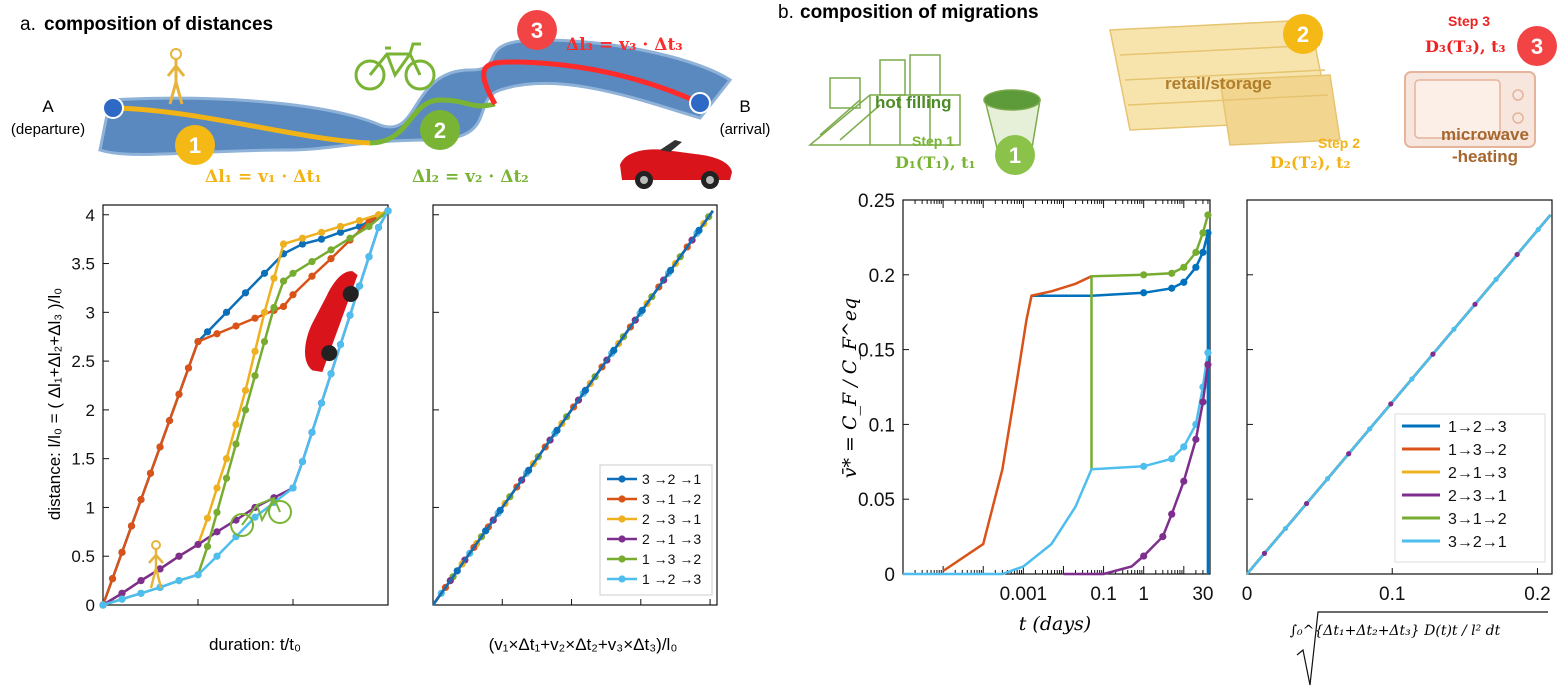 This screenshot has width=1560, height=688. I want to click on chart2-ylabel: v̄* = C_F / C_F^eq, so click(850, 388).